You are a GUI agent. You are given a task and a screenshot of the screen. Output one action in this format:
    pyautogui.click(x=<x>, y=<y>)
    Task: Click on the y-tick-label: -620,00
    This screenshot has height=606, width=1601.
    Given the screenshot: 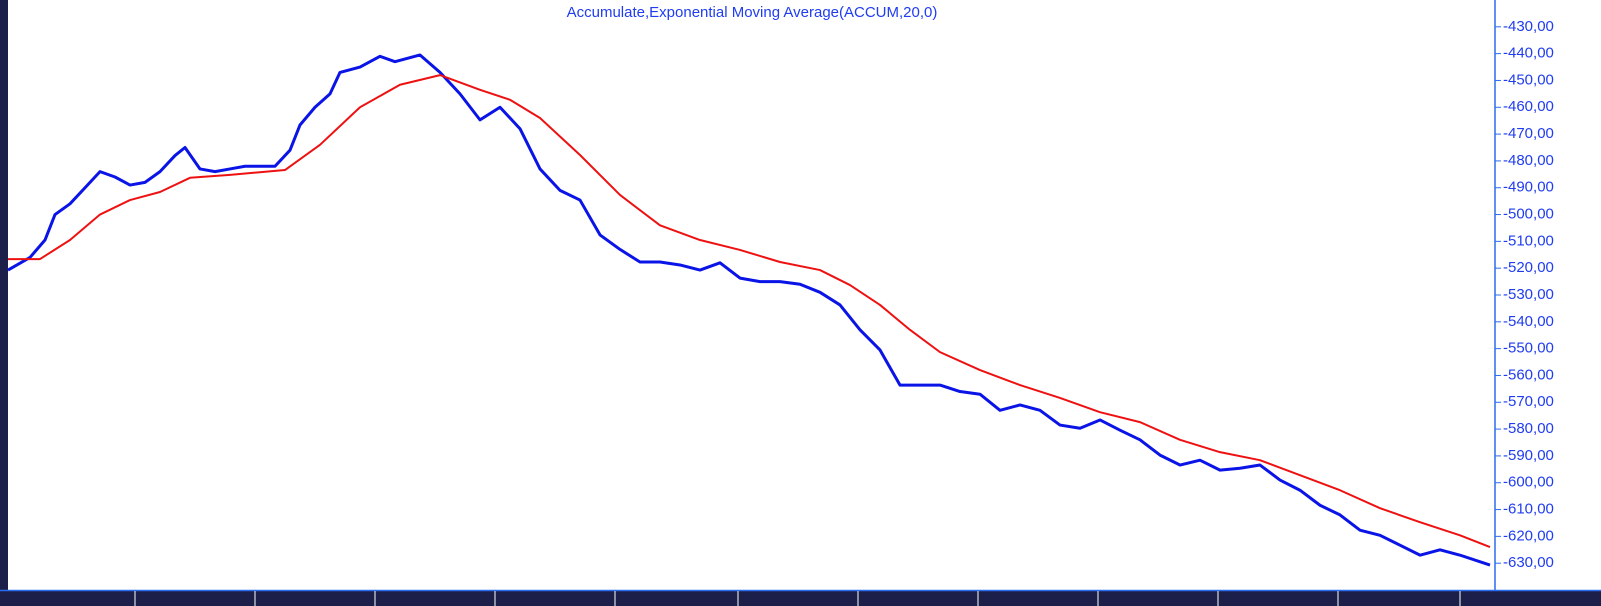 What is the action you would take?
    pyautogui.click(x=1528, y=535)
    